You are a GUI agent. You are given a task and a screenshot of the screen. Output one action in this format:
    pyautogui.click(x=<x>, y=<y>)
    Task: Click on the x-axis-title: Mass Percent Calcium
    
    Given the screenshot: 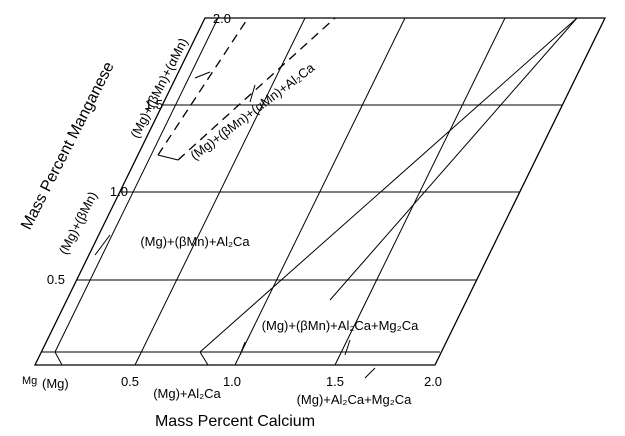 What is the action you would take?
    pyautogui.click(x=235, y=421)
    